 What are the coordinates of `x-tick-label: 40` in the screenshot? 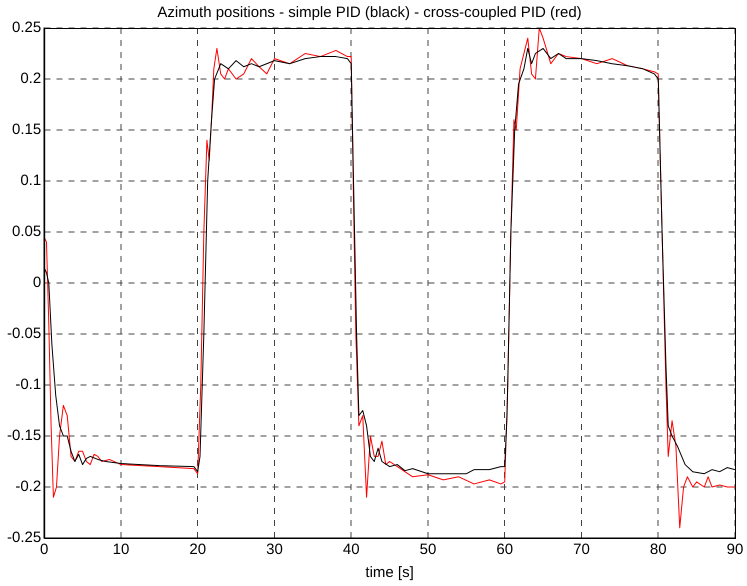 It's located at (351, 549).